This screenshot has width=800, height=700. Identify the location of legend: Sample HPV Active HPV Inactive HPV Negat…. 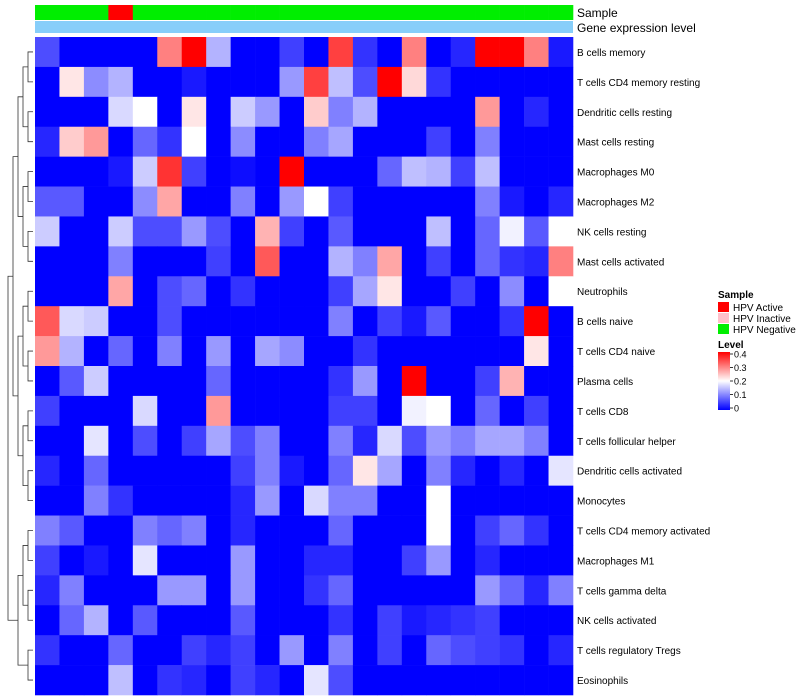
(757, 352).